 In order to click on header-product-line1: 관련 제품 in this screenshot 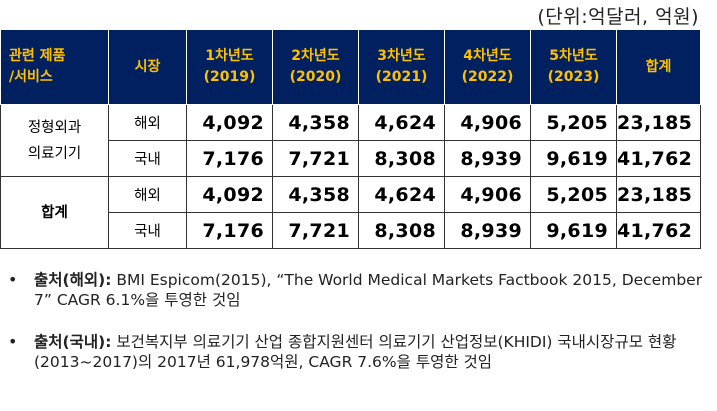, I will do `click(37, 56)`.